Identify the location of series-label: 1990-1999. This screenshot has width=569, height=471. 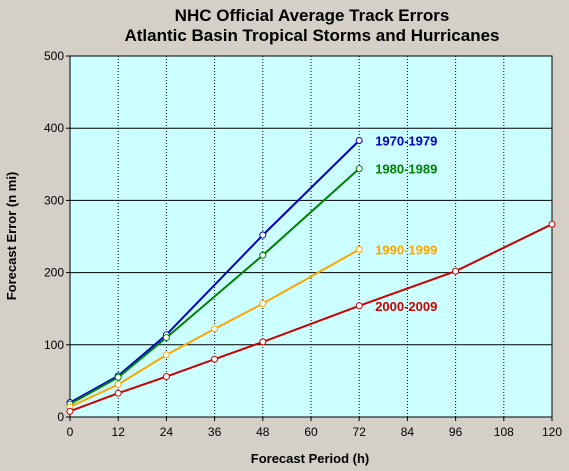
(406, 249).